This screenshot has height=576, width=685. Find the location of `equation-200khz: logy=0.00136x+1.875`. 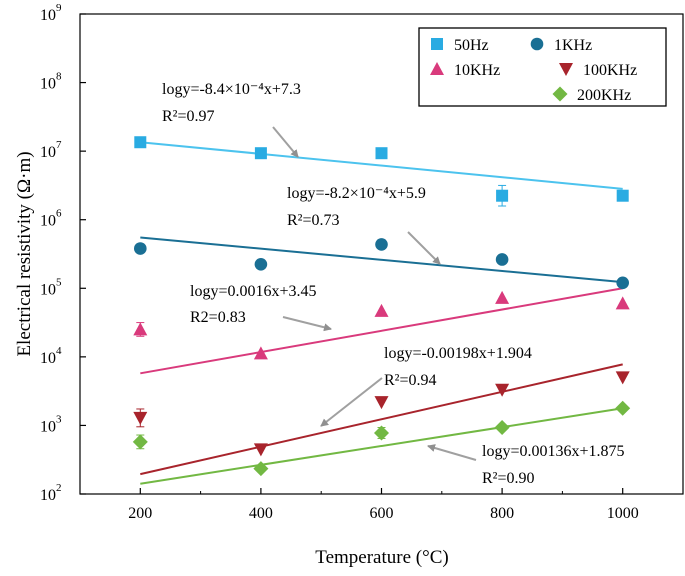

equation-200khz: logy=0.00136x+1.875 is located at coordinates (553, 451).